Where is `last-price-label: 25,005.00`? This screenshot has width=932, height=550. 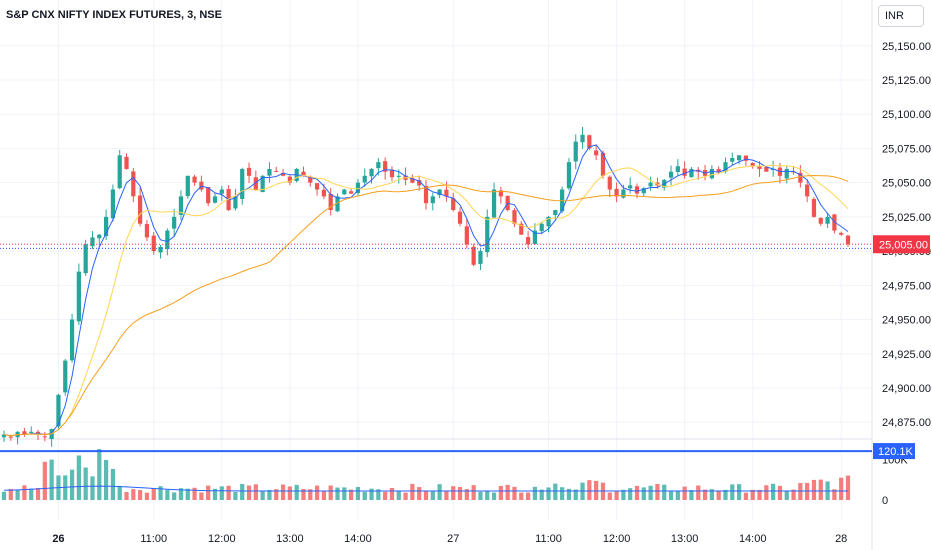
last-price-label: 25,005.00 is located at coordinates (903, 245).